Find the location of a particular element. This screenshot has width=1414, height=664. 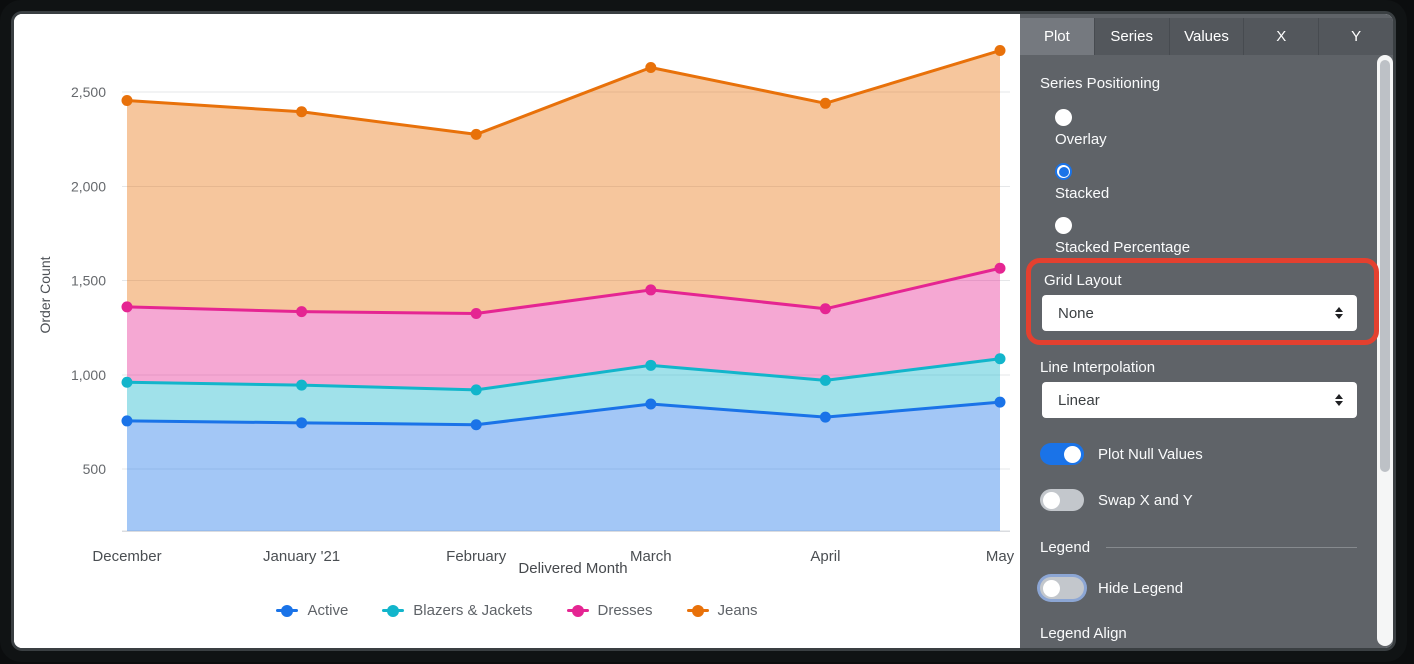

plot-null-values-label: Plot Null Values is located at coordinates (1150, 454).